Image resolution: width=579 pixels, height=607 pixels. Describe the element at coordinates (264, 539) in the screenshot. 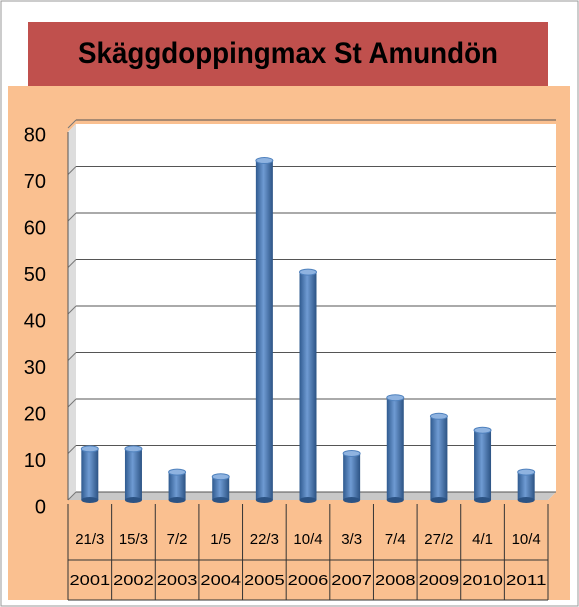

I see `x-tick-label: 22/3` at that location.